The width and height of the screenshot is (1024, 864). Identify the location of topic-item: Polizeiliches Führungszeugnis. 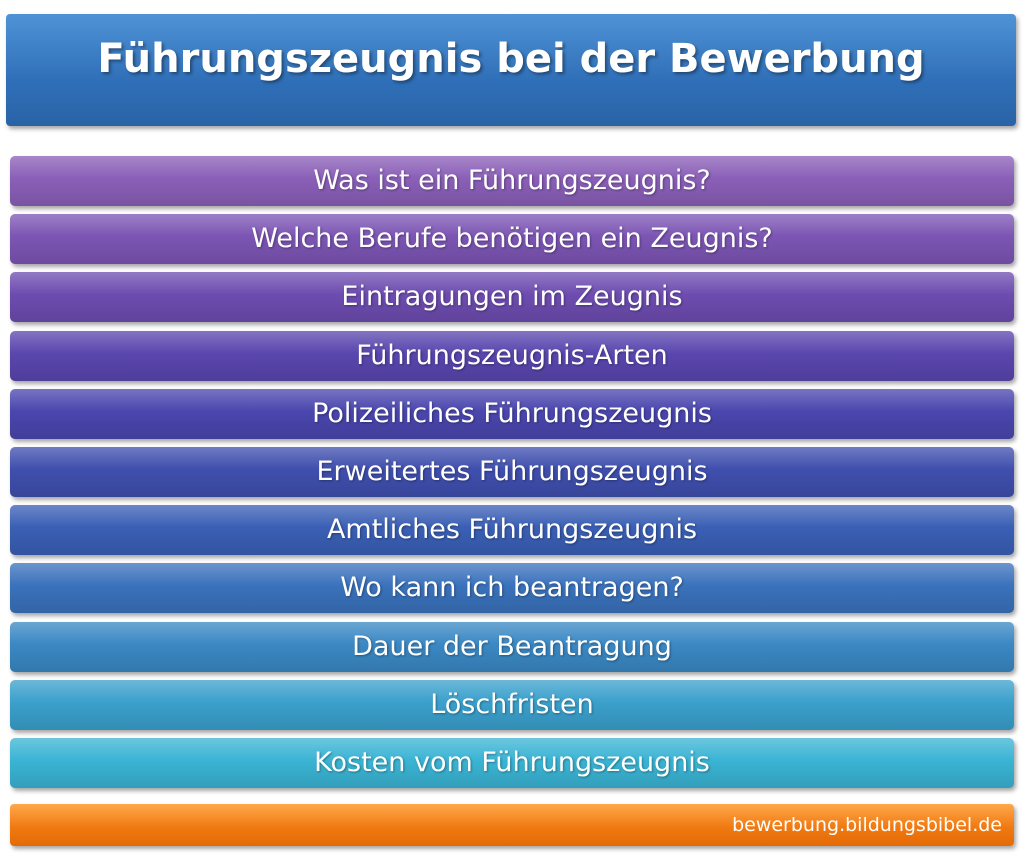
(512, 413).